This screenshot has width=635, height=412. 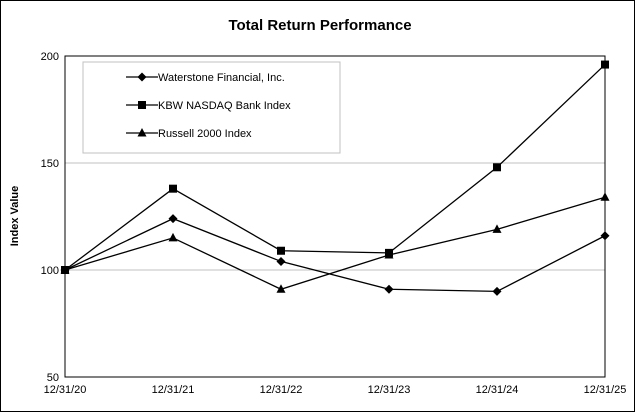 I want to click on legend-item: KBW NASDAQ Bank Index, so click(x=208, y=106).